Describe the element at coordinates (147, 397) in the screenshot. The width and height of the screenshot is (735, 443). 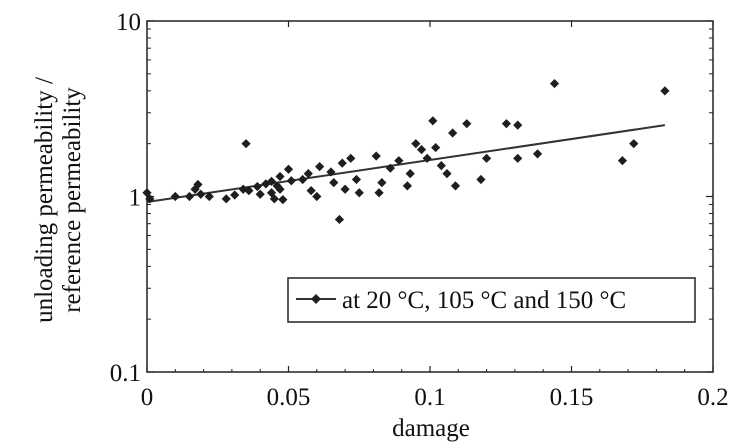
I see `x-tick-label: 0` at that location.